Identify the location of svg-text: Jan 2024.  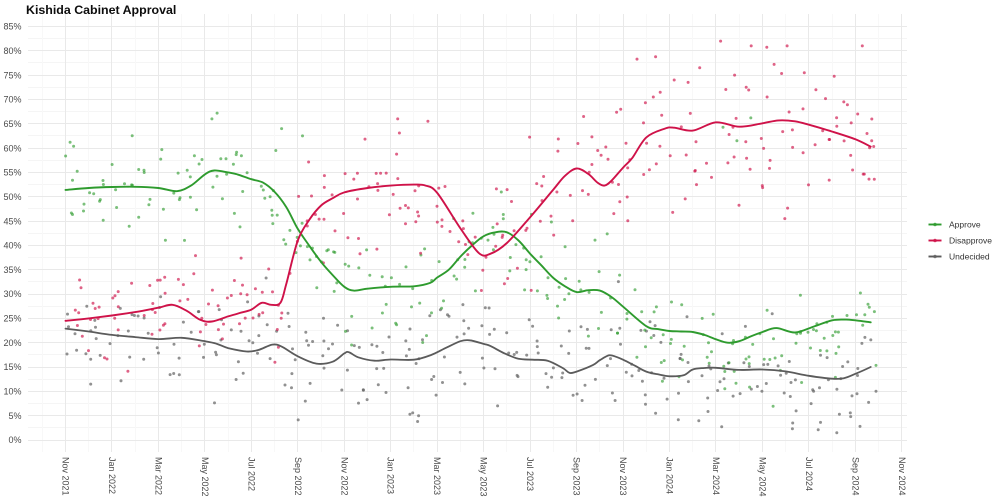
(670, 475).